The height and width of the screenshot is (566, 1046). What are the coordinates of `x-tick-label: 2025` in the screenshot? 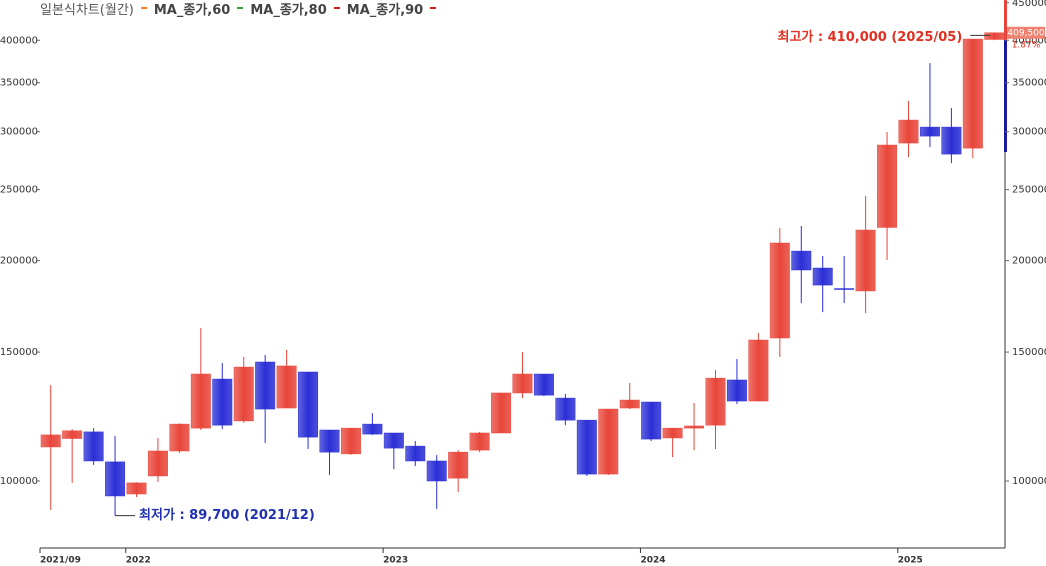 It's located at (910, 561).